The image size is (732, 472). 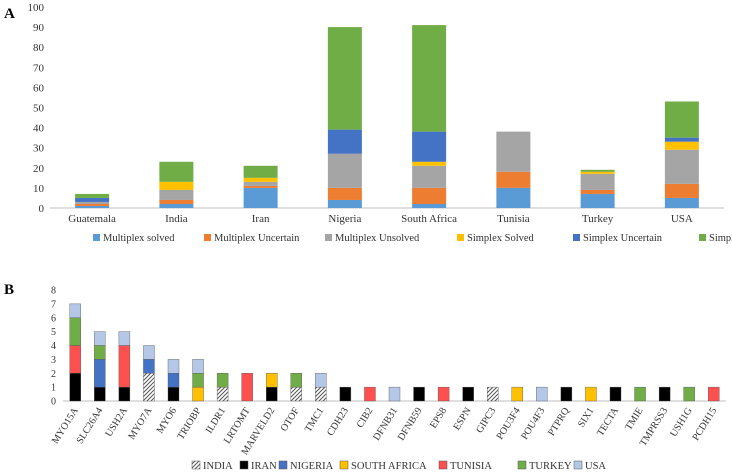 What do you see at coordinates (140, 423) in the screenshot?
I see `x-tick-label: MYO7A` at bounding box center [140, 423].